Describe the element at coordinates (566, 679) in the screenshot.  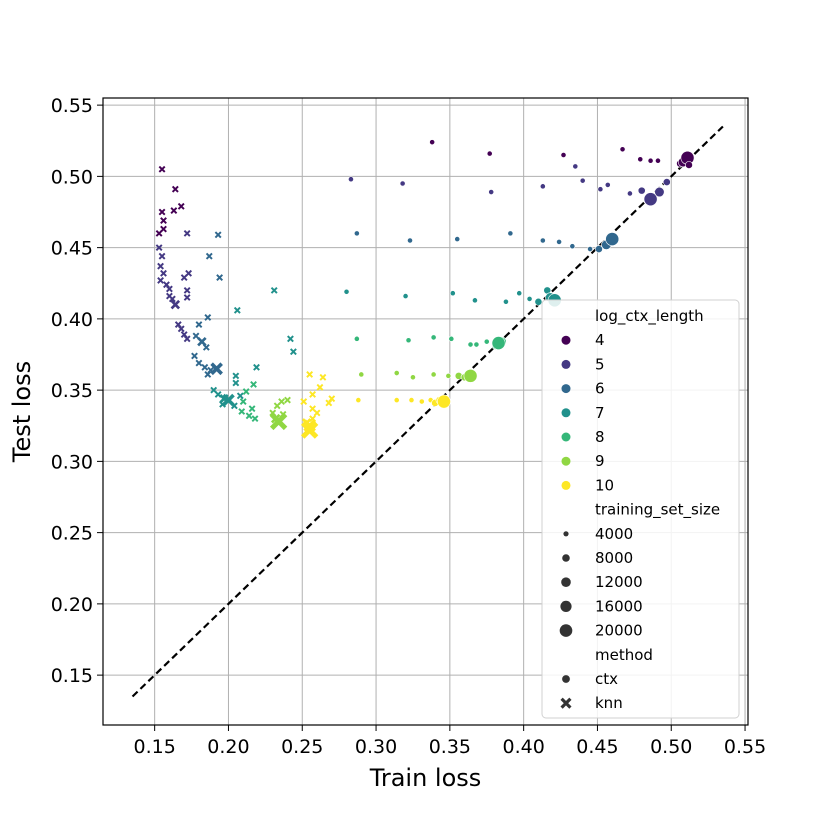
I see `legend-circle-marker` at that location.